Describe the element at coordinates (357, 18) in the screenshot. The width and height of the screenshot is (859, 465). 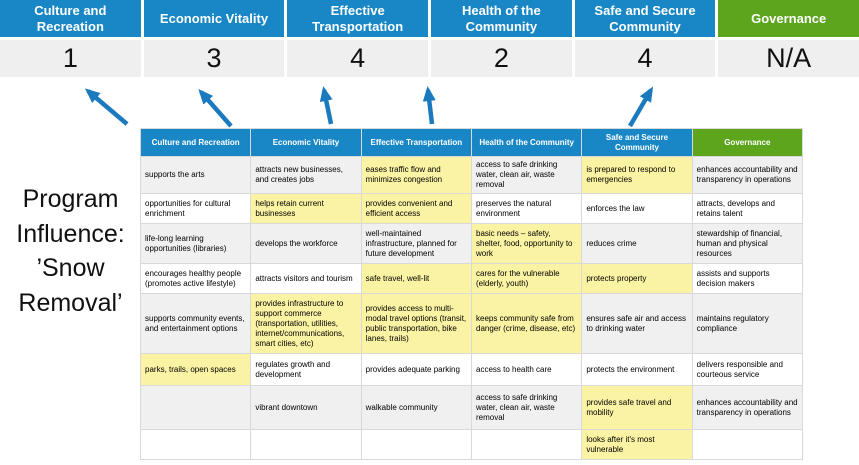
I see `priority-label: Effective Transportation` at that location.